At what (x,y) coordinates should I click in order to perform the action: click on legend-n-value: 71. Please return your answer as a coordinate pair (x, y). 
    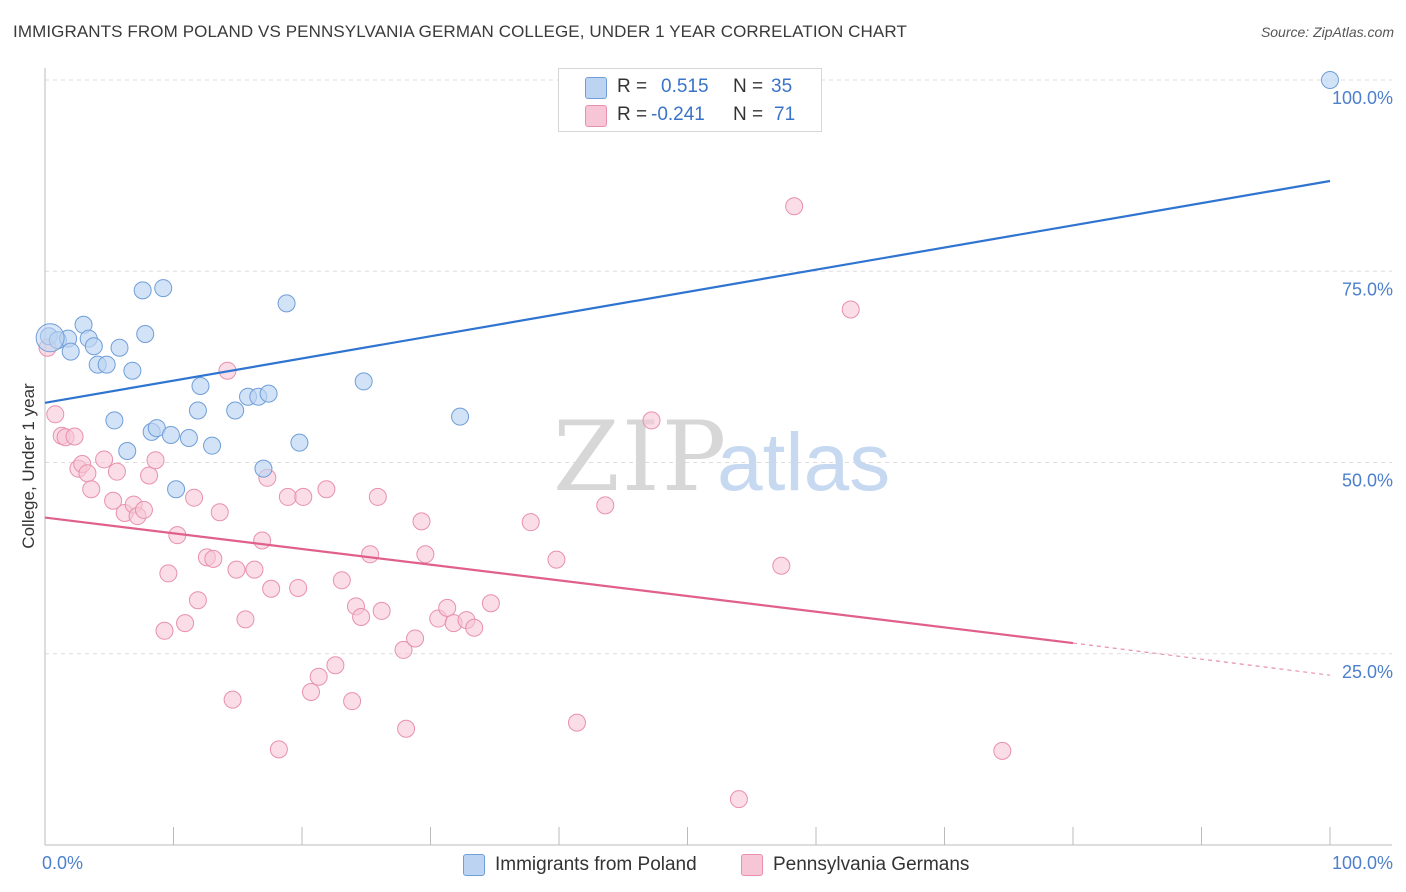
    Looking at the image, I should click on (785, 114).